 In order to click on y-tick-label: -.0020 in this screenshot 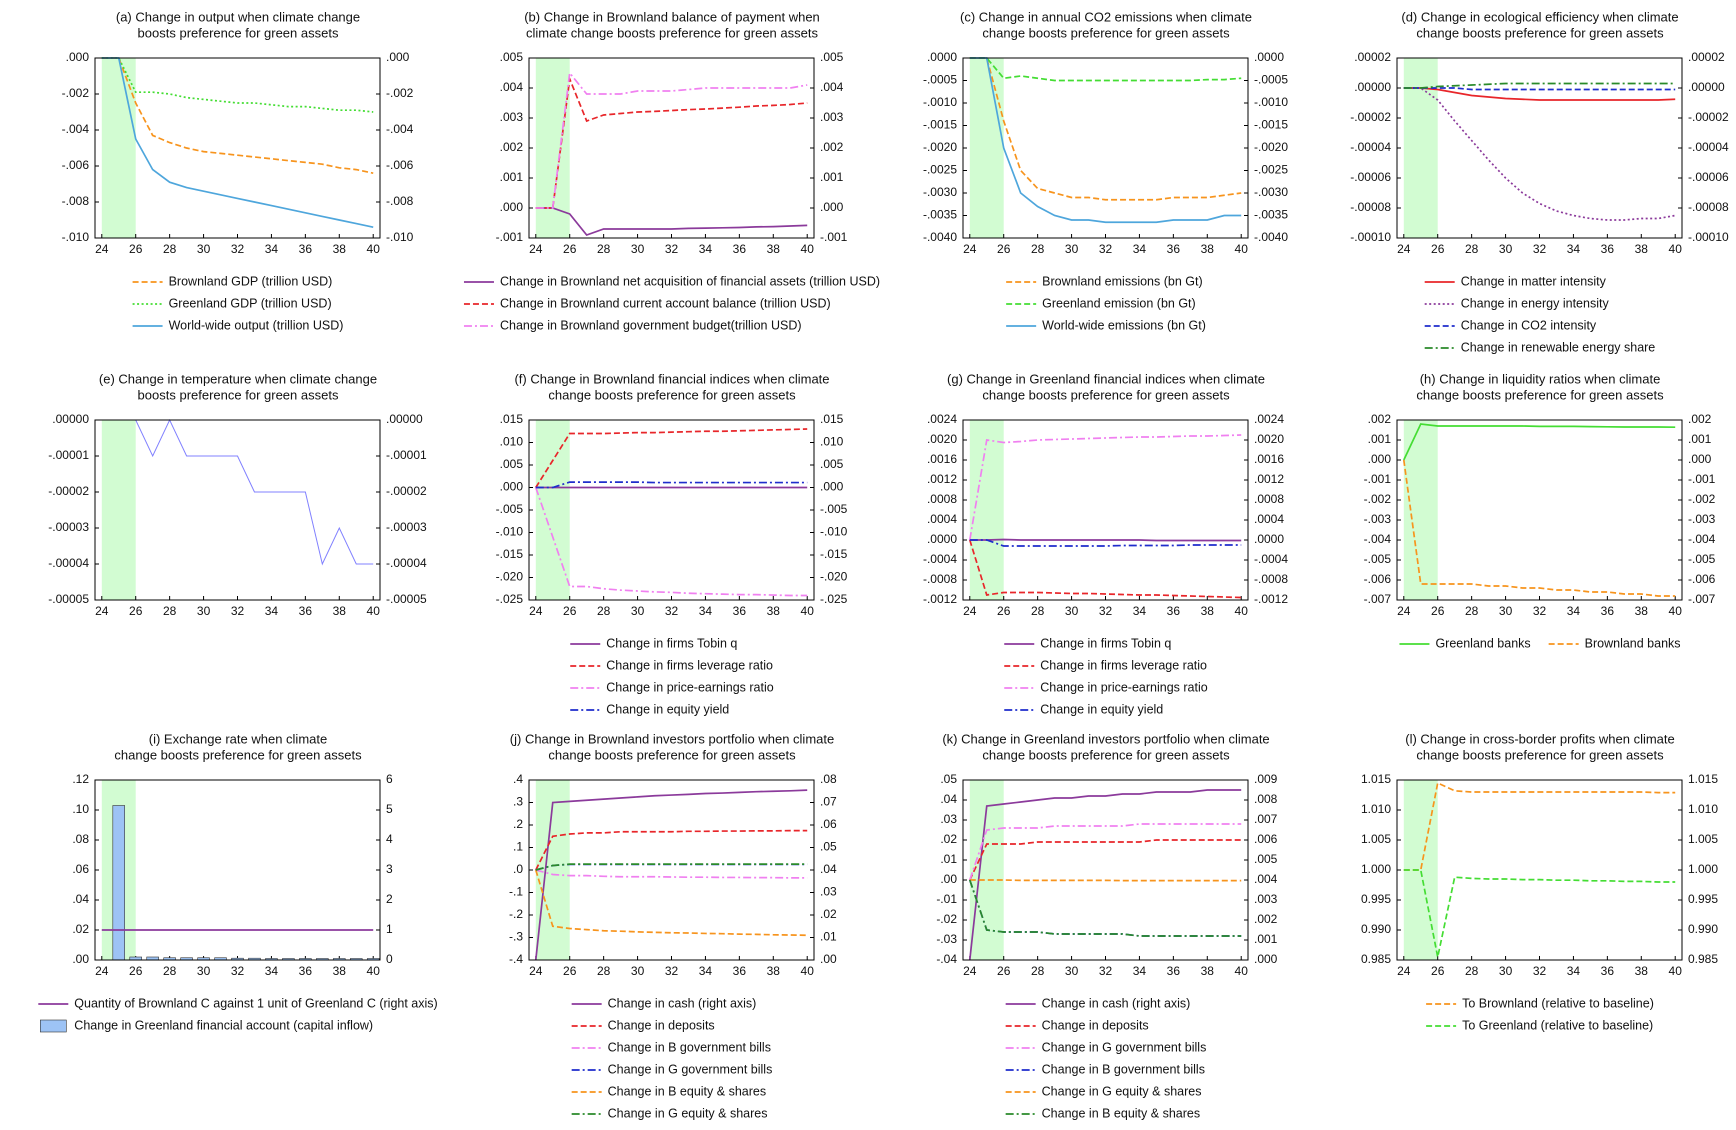, I will do `click(940, 147)`.